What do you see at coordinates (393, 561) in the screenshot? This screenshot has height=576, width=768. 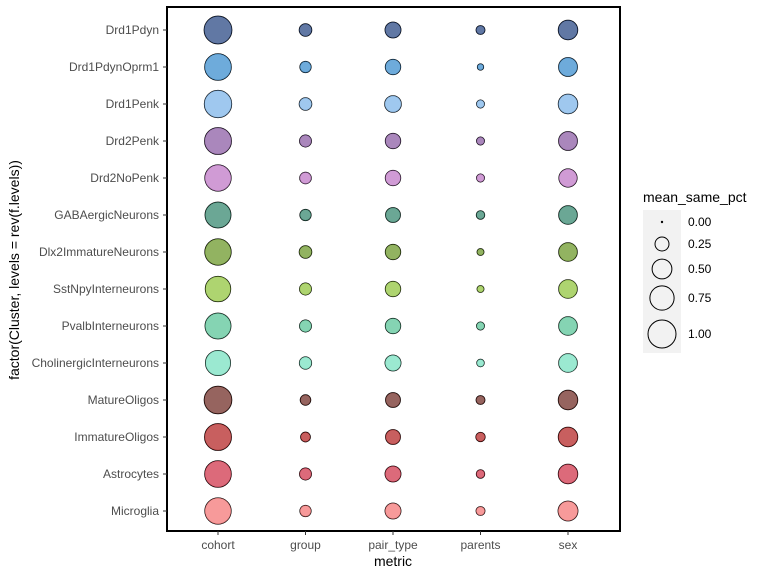 I see `x-axis-title: metric` at bounding box center [393, 561].